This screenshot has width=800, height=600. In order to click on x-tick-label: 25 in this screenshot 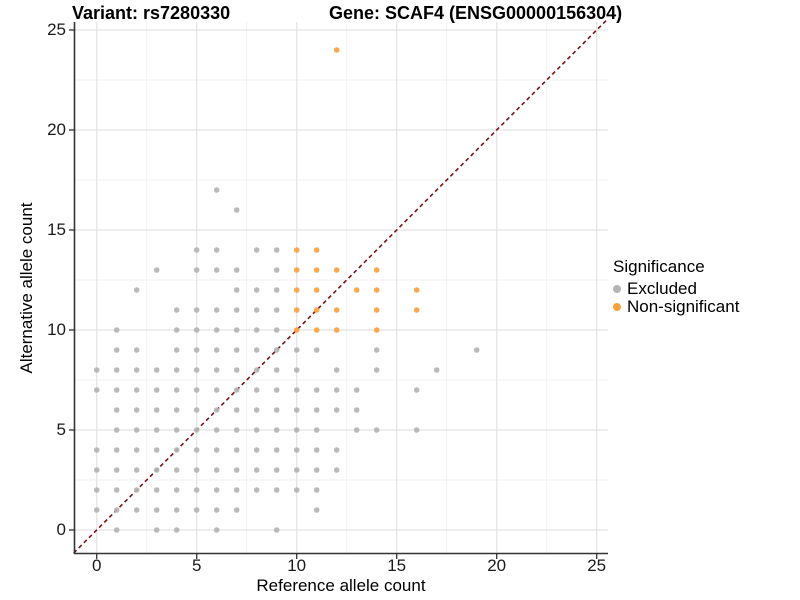, I will do `click(597, 565)`.